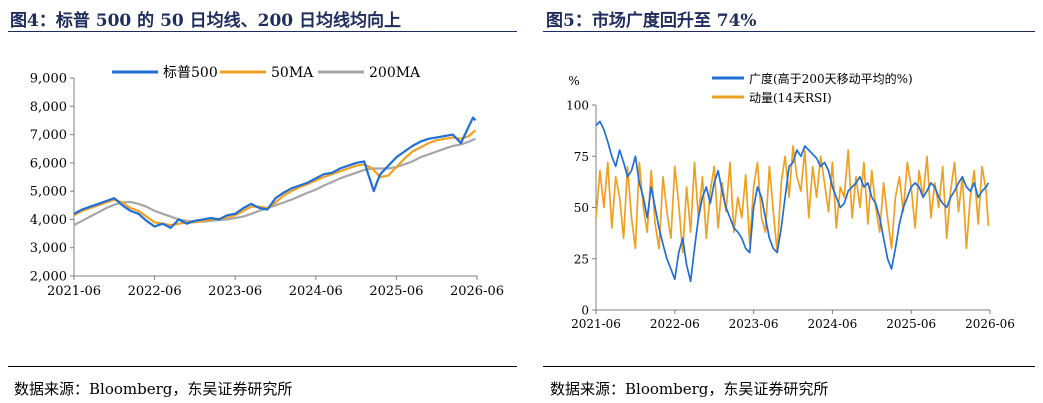 Image resolution: width=1043 pixels, height=403 pixels. What do you see at coordinates (48, 192) in the screenshot?
I see `y-tick-label: 5,000` at bounding box center [48, 192].